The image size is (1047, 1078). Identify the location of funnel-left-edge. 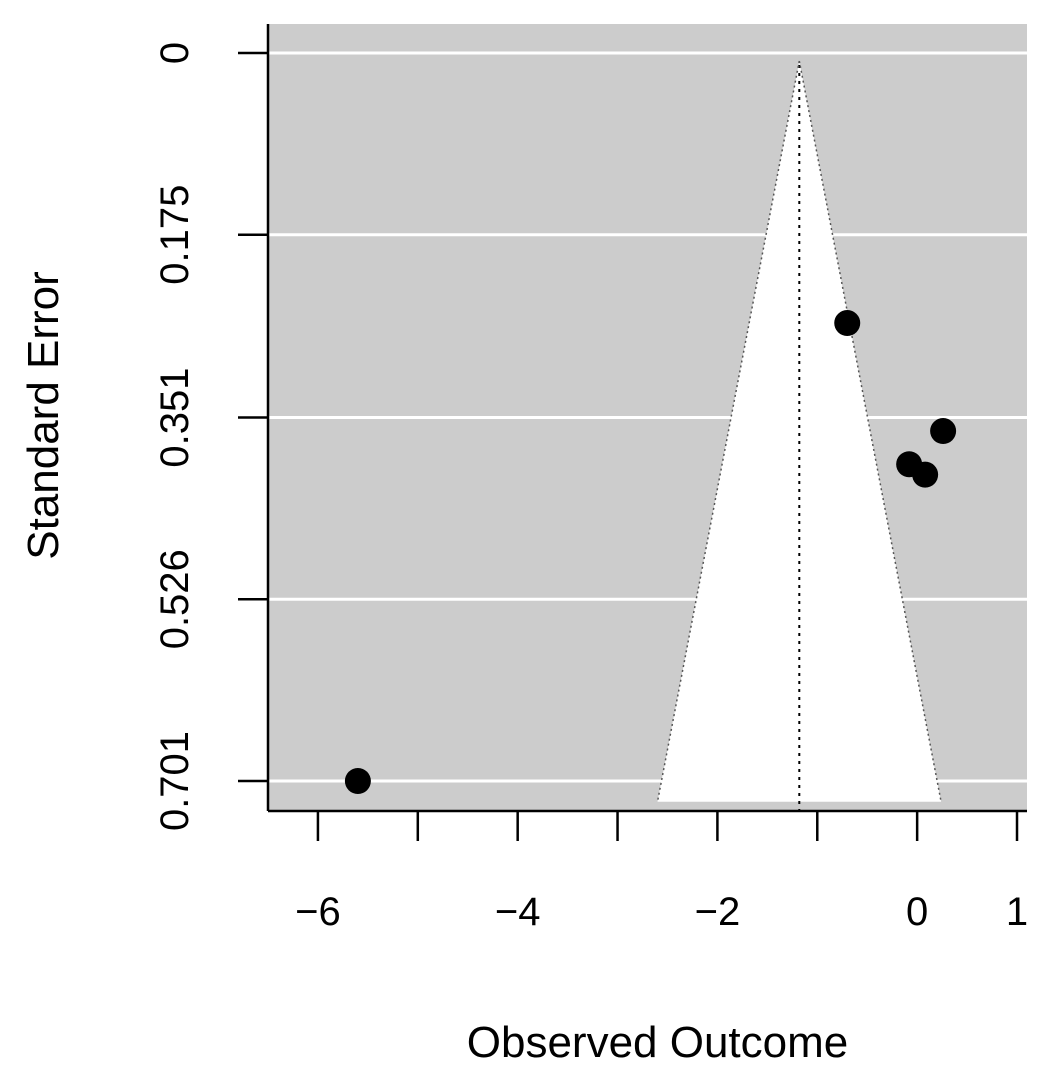
(728, 431).